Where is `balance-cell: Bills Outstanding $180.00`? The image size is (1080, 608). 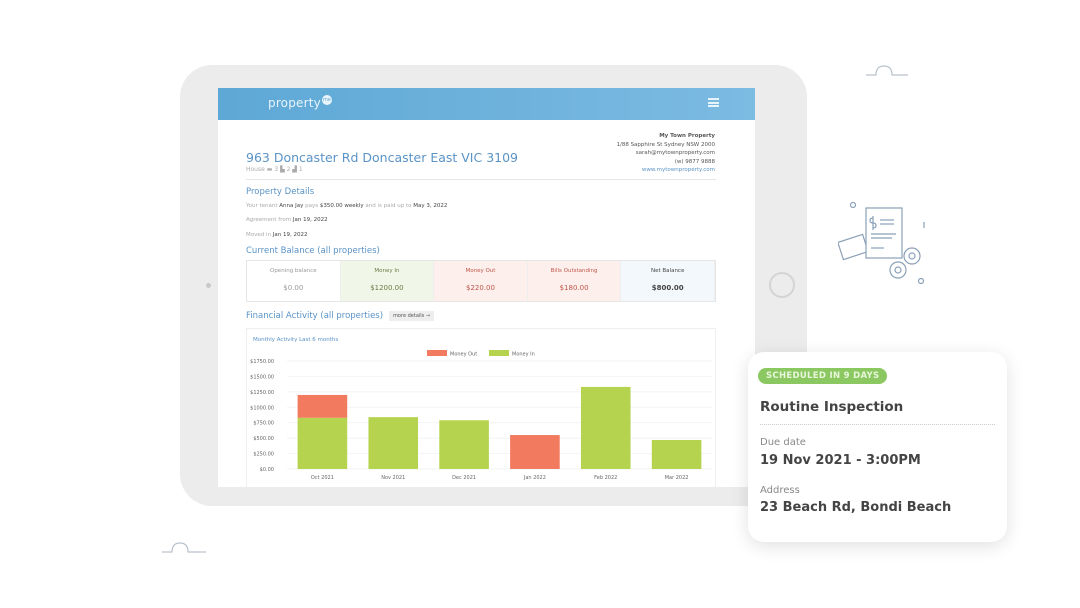
balance-cell: Bills Outstanding $180.00 is located at coordinates (574, 281).